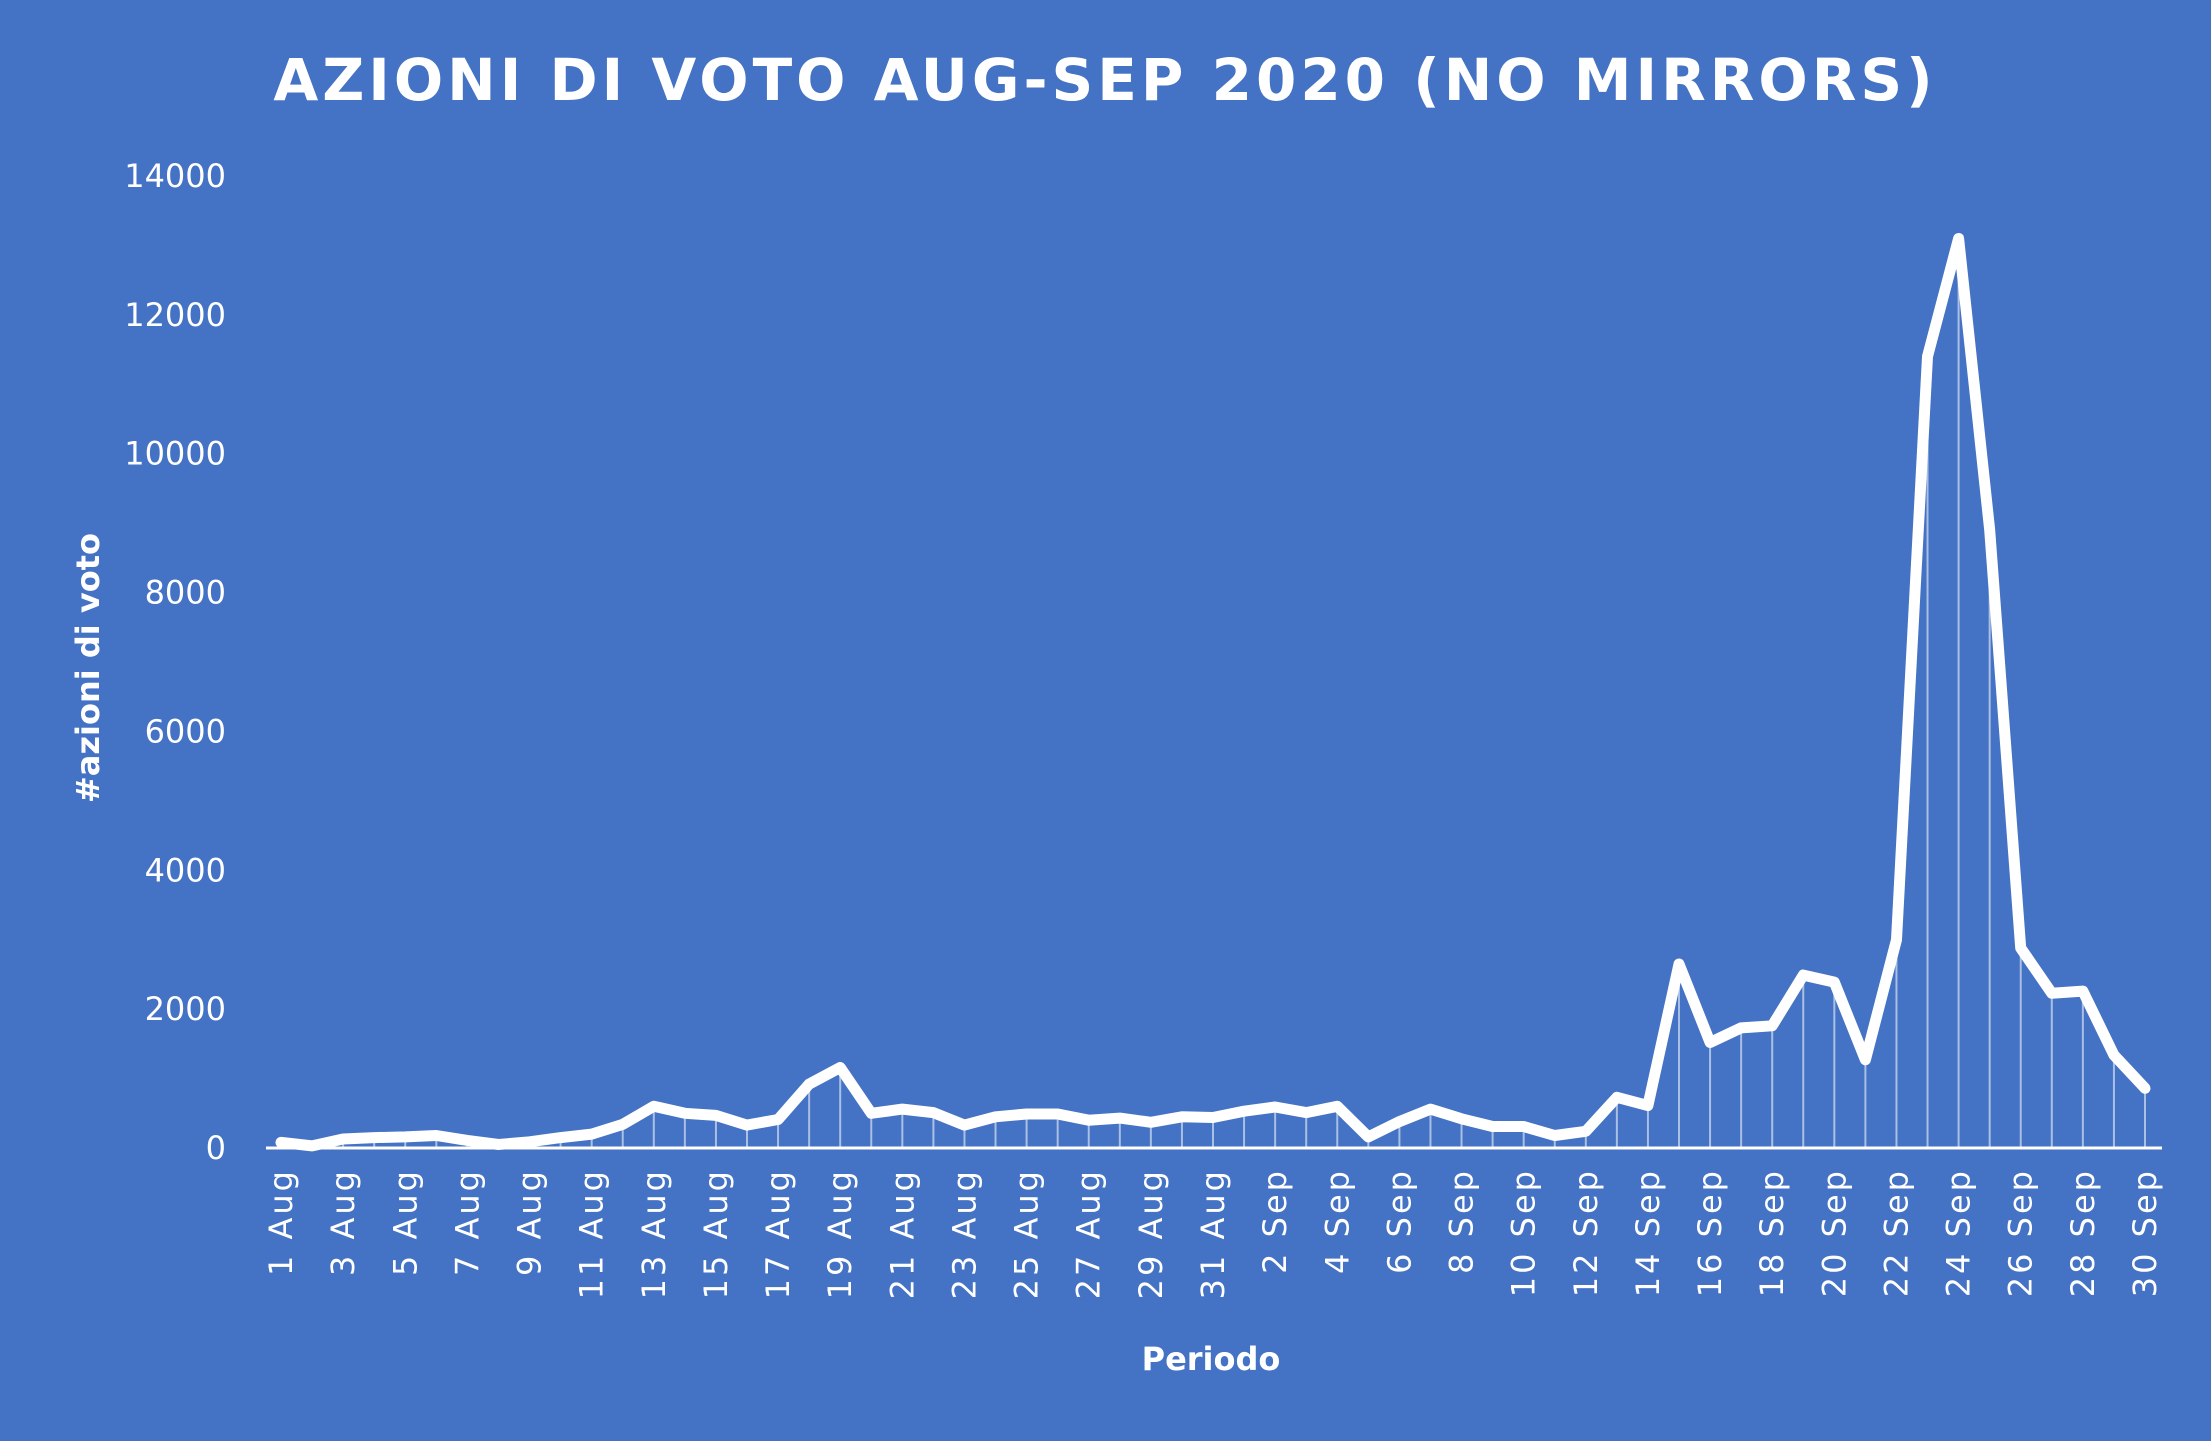  What do you see at coordinates (1896, 1232) in the screenshot?
I see `x-tick-label: 22 Sep` at bounding box center [1896, 1232].